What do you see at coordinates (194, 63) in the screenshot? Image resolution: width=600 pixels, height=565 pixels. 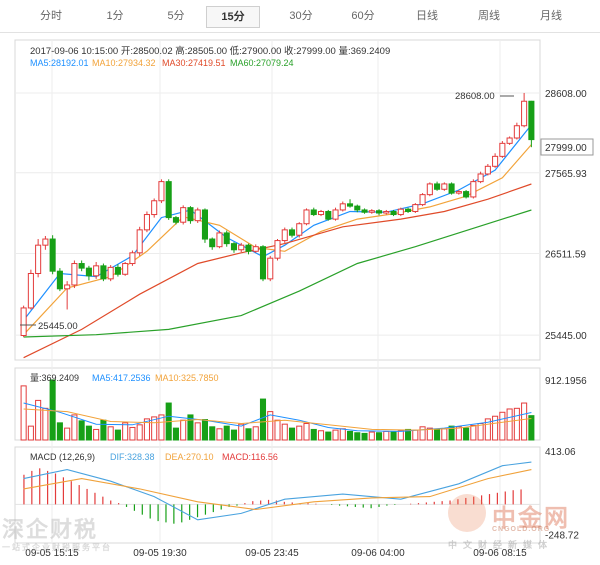 I see `ma30-info: MA30:27419.51` at bounding box center [194, 63].